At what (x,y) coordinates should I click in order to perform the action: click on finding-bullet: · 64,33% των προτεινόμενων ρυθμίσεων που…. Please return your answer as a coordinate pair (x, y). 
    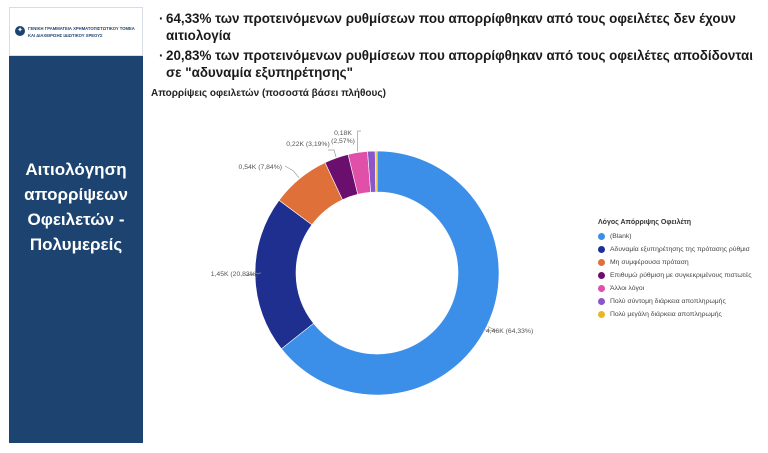
    Looking at the image, I should click on (461, 27).